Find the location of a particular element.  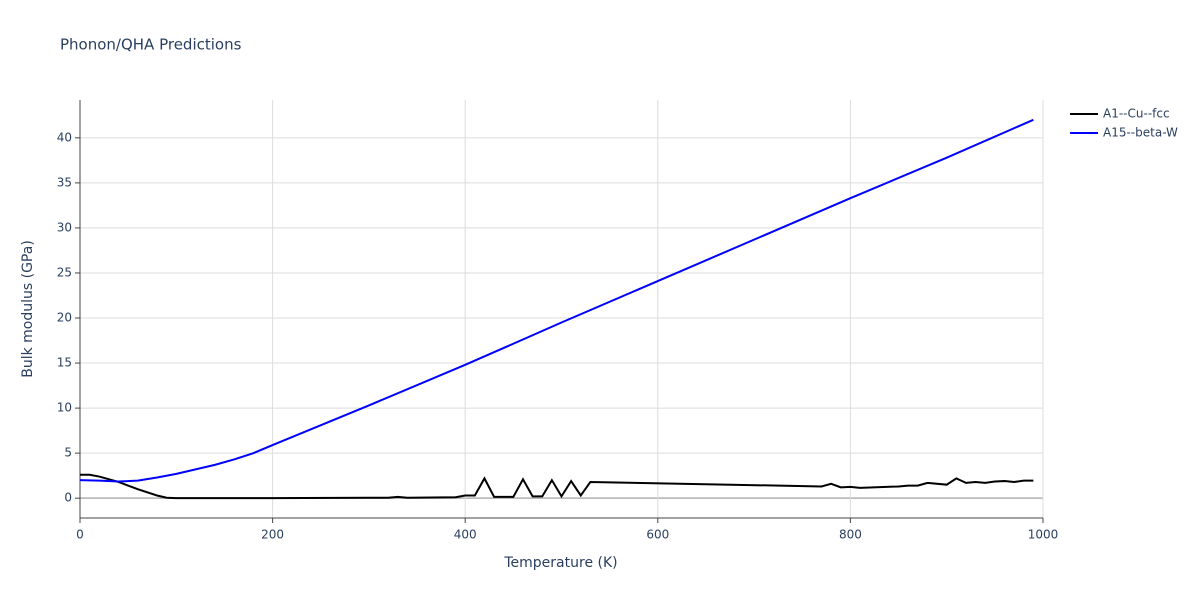

legend-label: A1--Cu--fcc is located at coordinates (1136, 114).